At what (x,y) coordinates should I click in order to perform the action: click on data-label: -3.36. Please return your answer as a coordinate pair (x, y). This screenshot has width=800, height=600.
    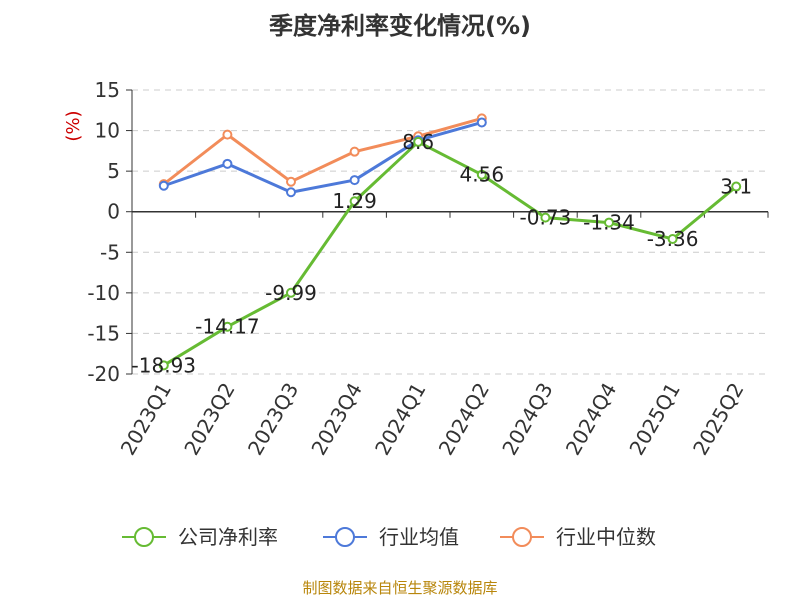
    Looking at the image, I should click on (673, 239).